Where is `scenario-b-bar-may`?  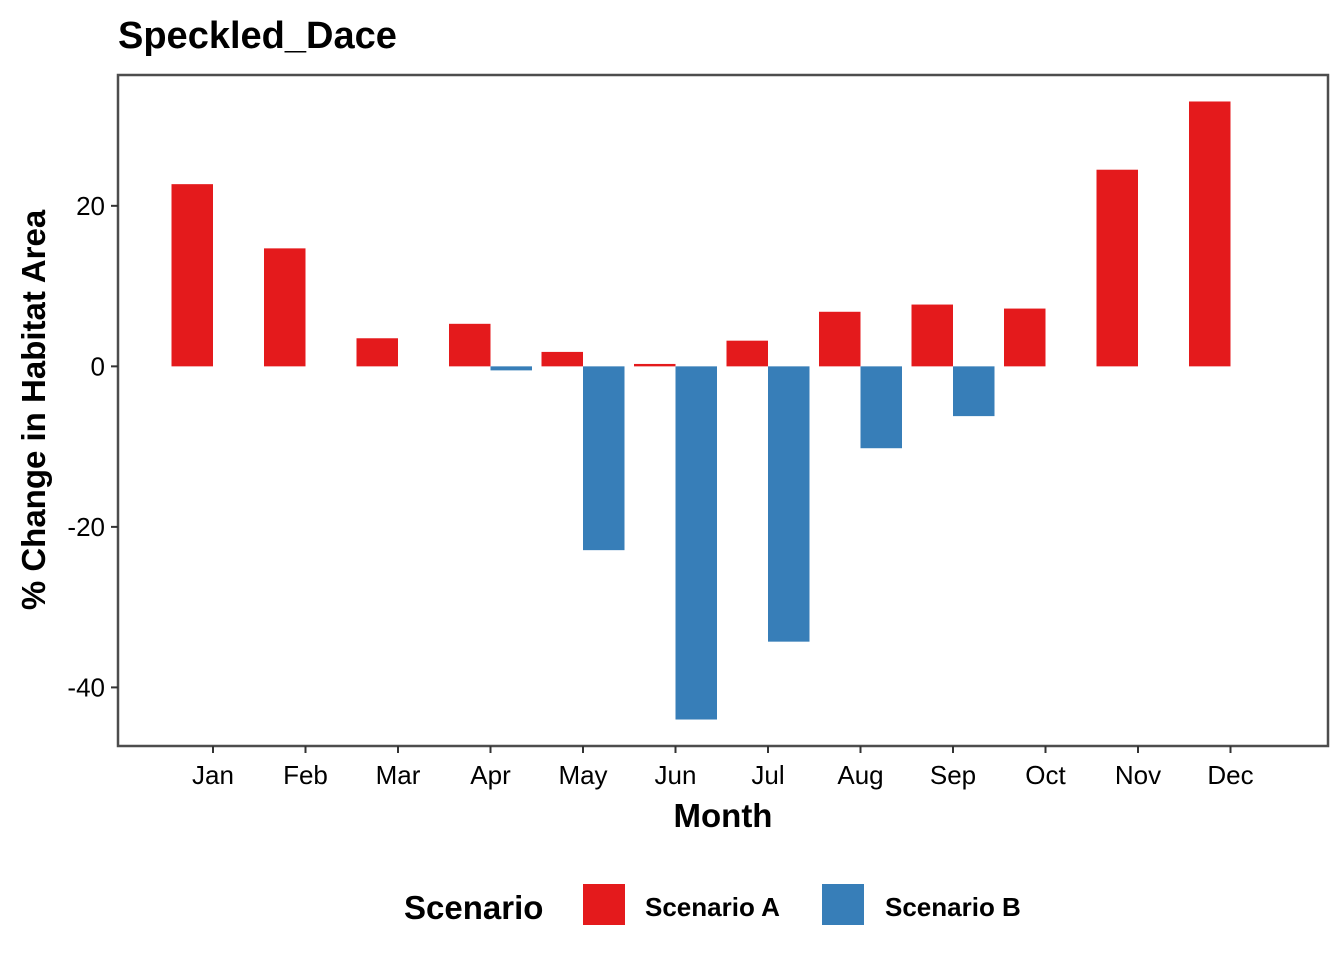
scenario-b-bar-may is located at coordinates (604, 458).